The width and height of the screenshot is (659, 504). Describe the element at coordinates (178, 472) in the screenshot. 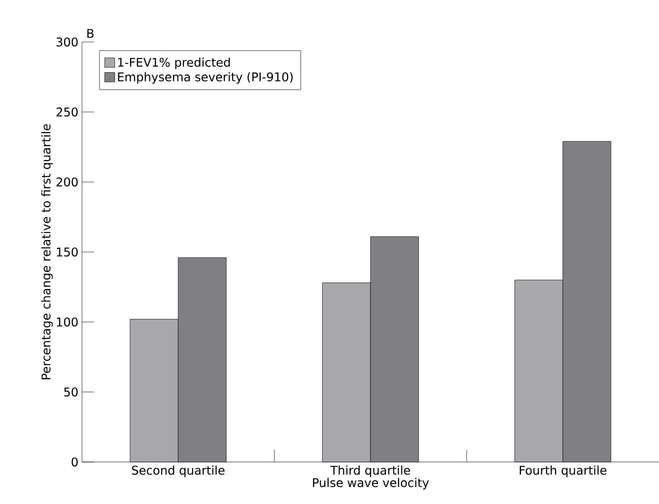

I see `x-tick-label: Second quartile` at that location.